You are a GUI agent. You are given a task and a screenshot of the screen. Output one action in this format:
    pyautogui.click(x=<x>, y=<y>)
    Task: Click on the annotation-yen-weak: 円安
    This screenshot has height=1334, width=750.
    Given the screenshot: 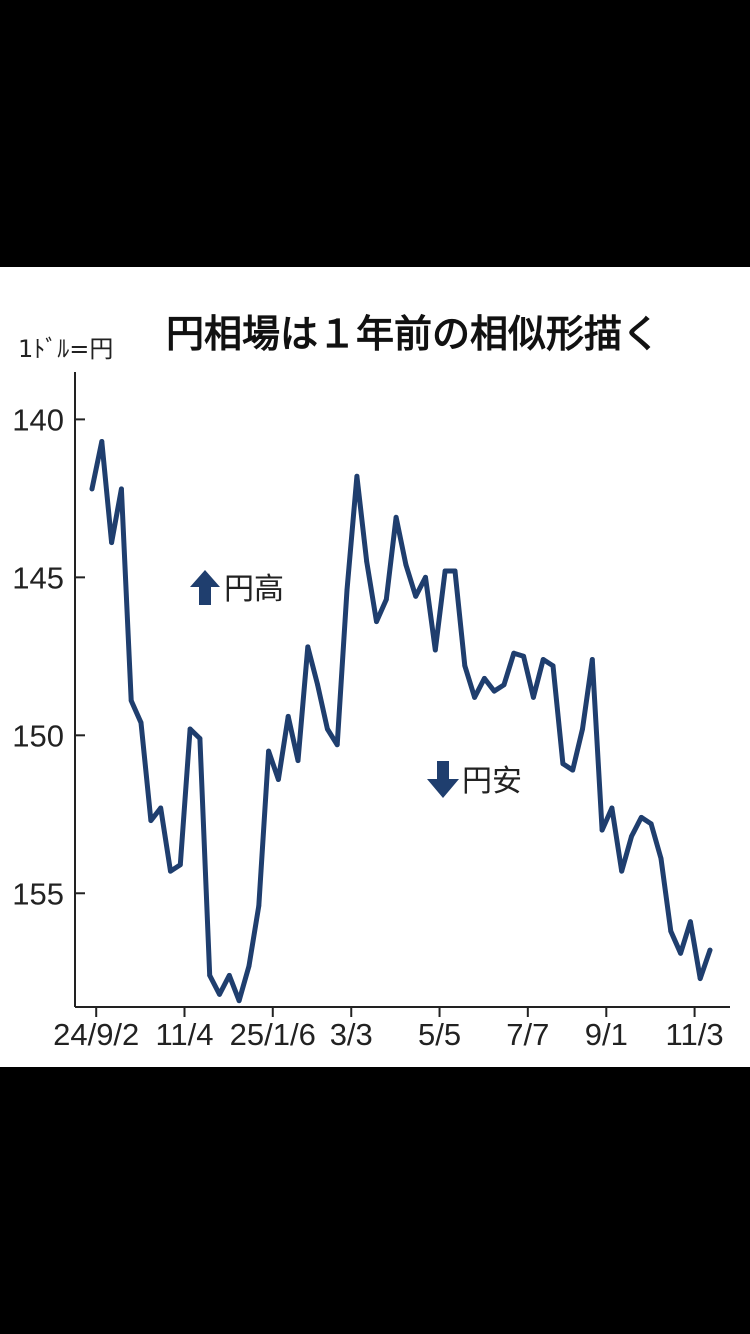 What is the action you would take?
    pyautogui.click(x=474, y=780)
    